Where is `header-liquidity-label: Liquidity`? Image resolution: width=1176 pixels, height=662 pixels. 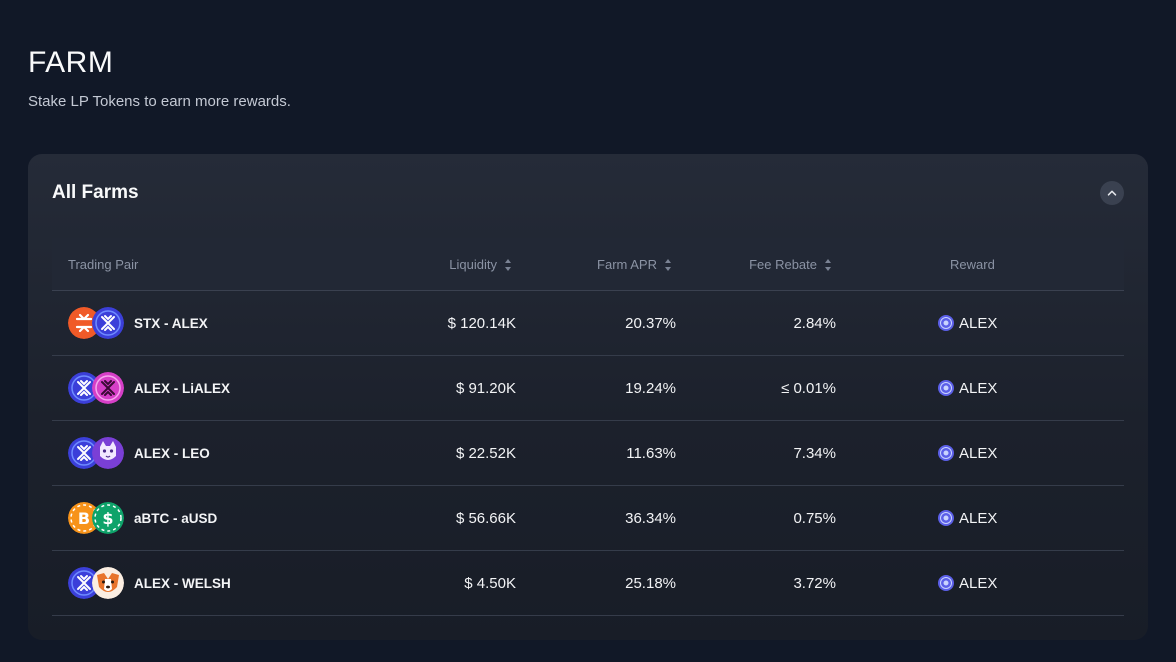
header-liquidity-label: Liquidity is located at coordinates (473, 264).